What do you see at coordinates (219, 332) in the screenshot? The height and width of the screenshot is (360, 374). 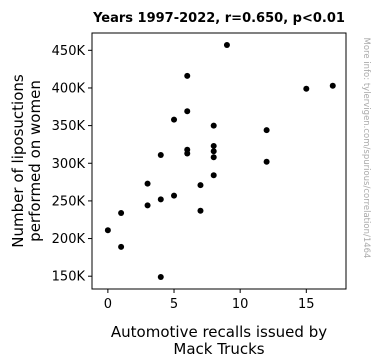 I see `x-axis-label-line-1: Automotive recalls issued by` at bounding box center [219, 332].